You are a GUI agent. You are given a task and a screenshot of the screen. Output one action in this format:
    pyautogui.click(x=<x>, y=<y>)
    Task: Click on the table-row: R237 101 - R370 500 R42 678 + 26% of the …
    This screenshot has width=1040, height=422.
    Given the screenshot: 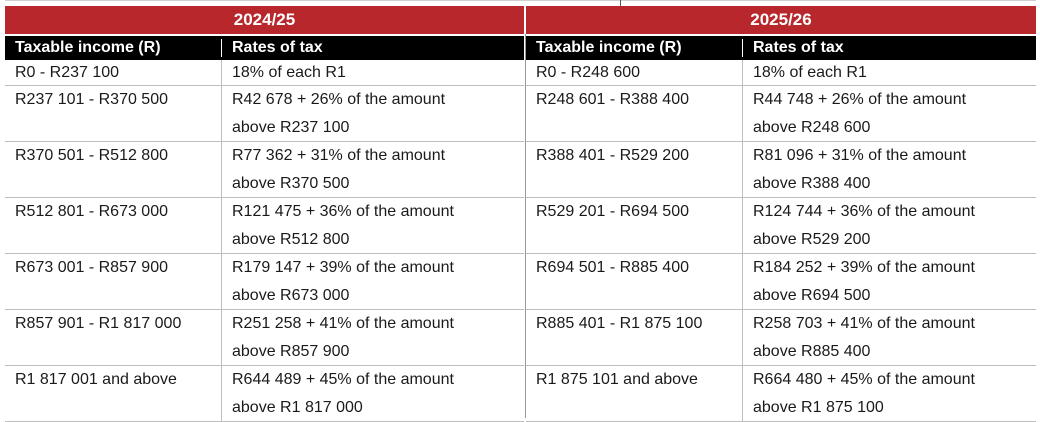 What is the action you would take?
    pyautogui.click(x=264, y=114)
    